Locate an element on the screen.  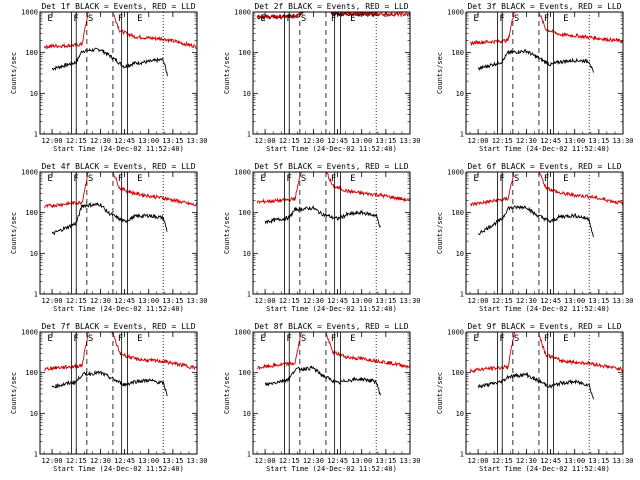
y-tick-label: 10 is located at coordinates (34, 414).